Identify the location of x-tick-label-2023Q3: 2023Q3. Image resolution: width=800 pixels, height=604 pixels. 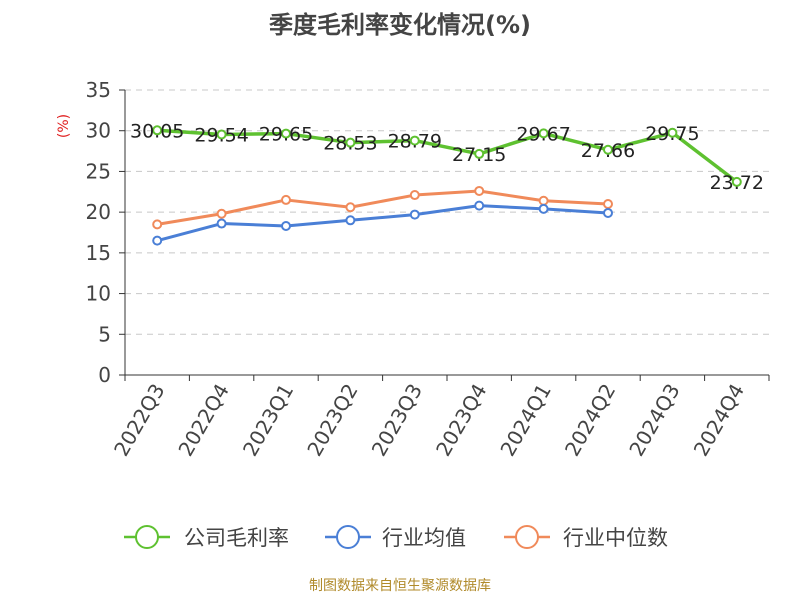
(397, 420).